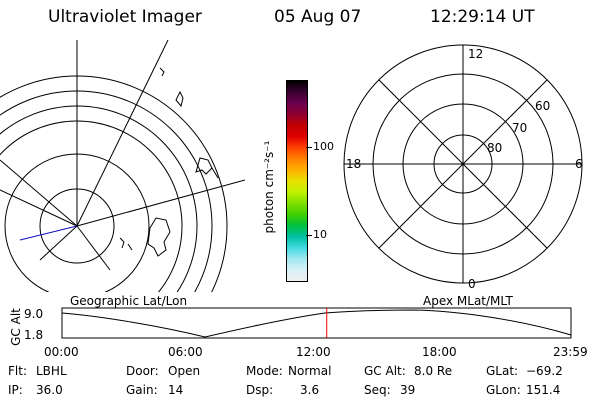 This screenshot has height=400, width=600. What do you see at coordinates (176, 390) in the screenshot?
I see `gain-value: 14` at bounding box center [176, 390].